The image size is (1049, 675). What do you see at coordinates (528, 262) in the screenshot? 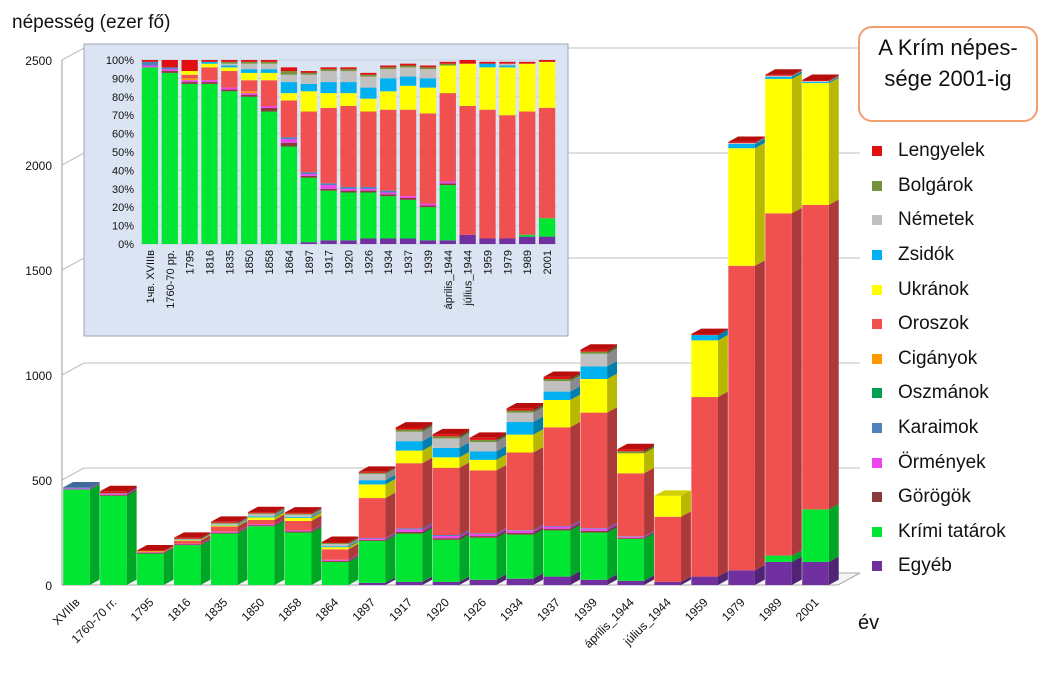
I see `inset-x-tick-label: 1989` at bounding box center [528, 262].